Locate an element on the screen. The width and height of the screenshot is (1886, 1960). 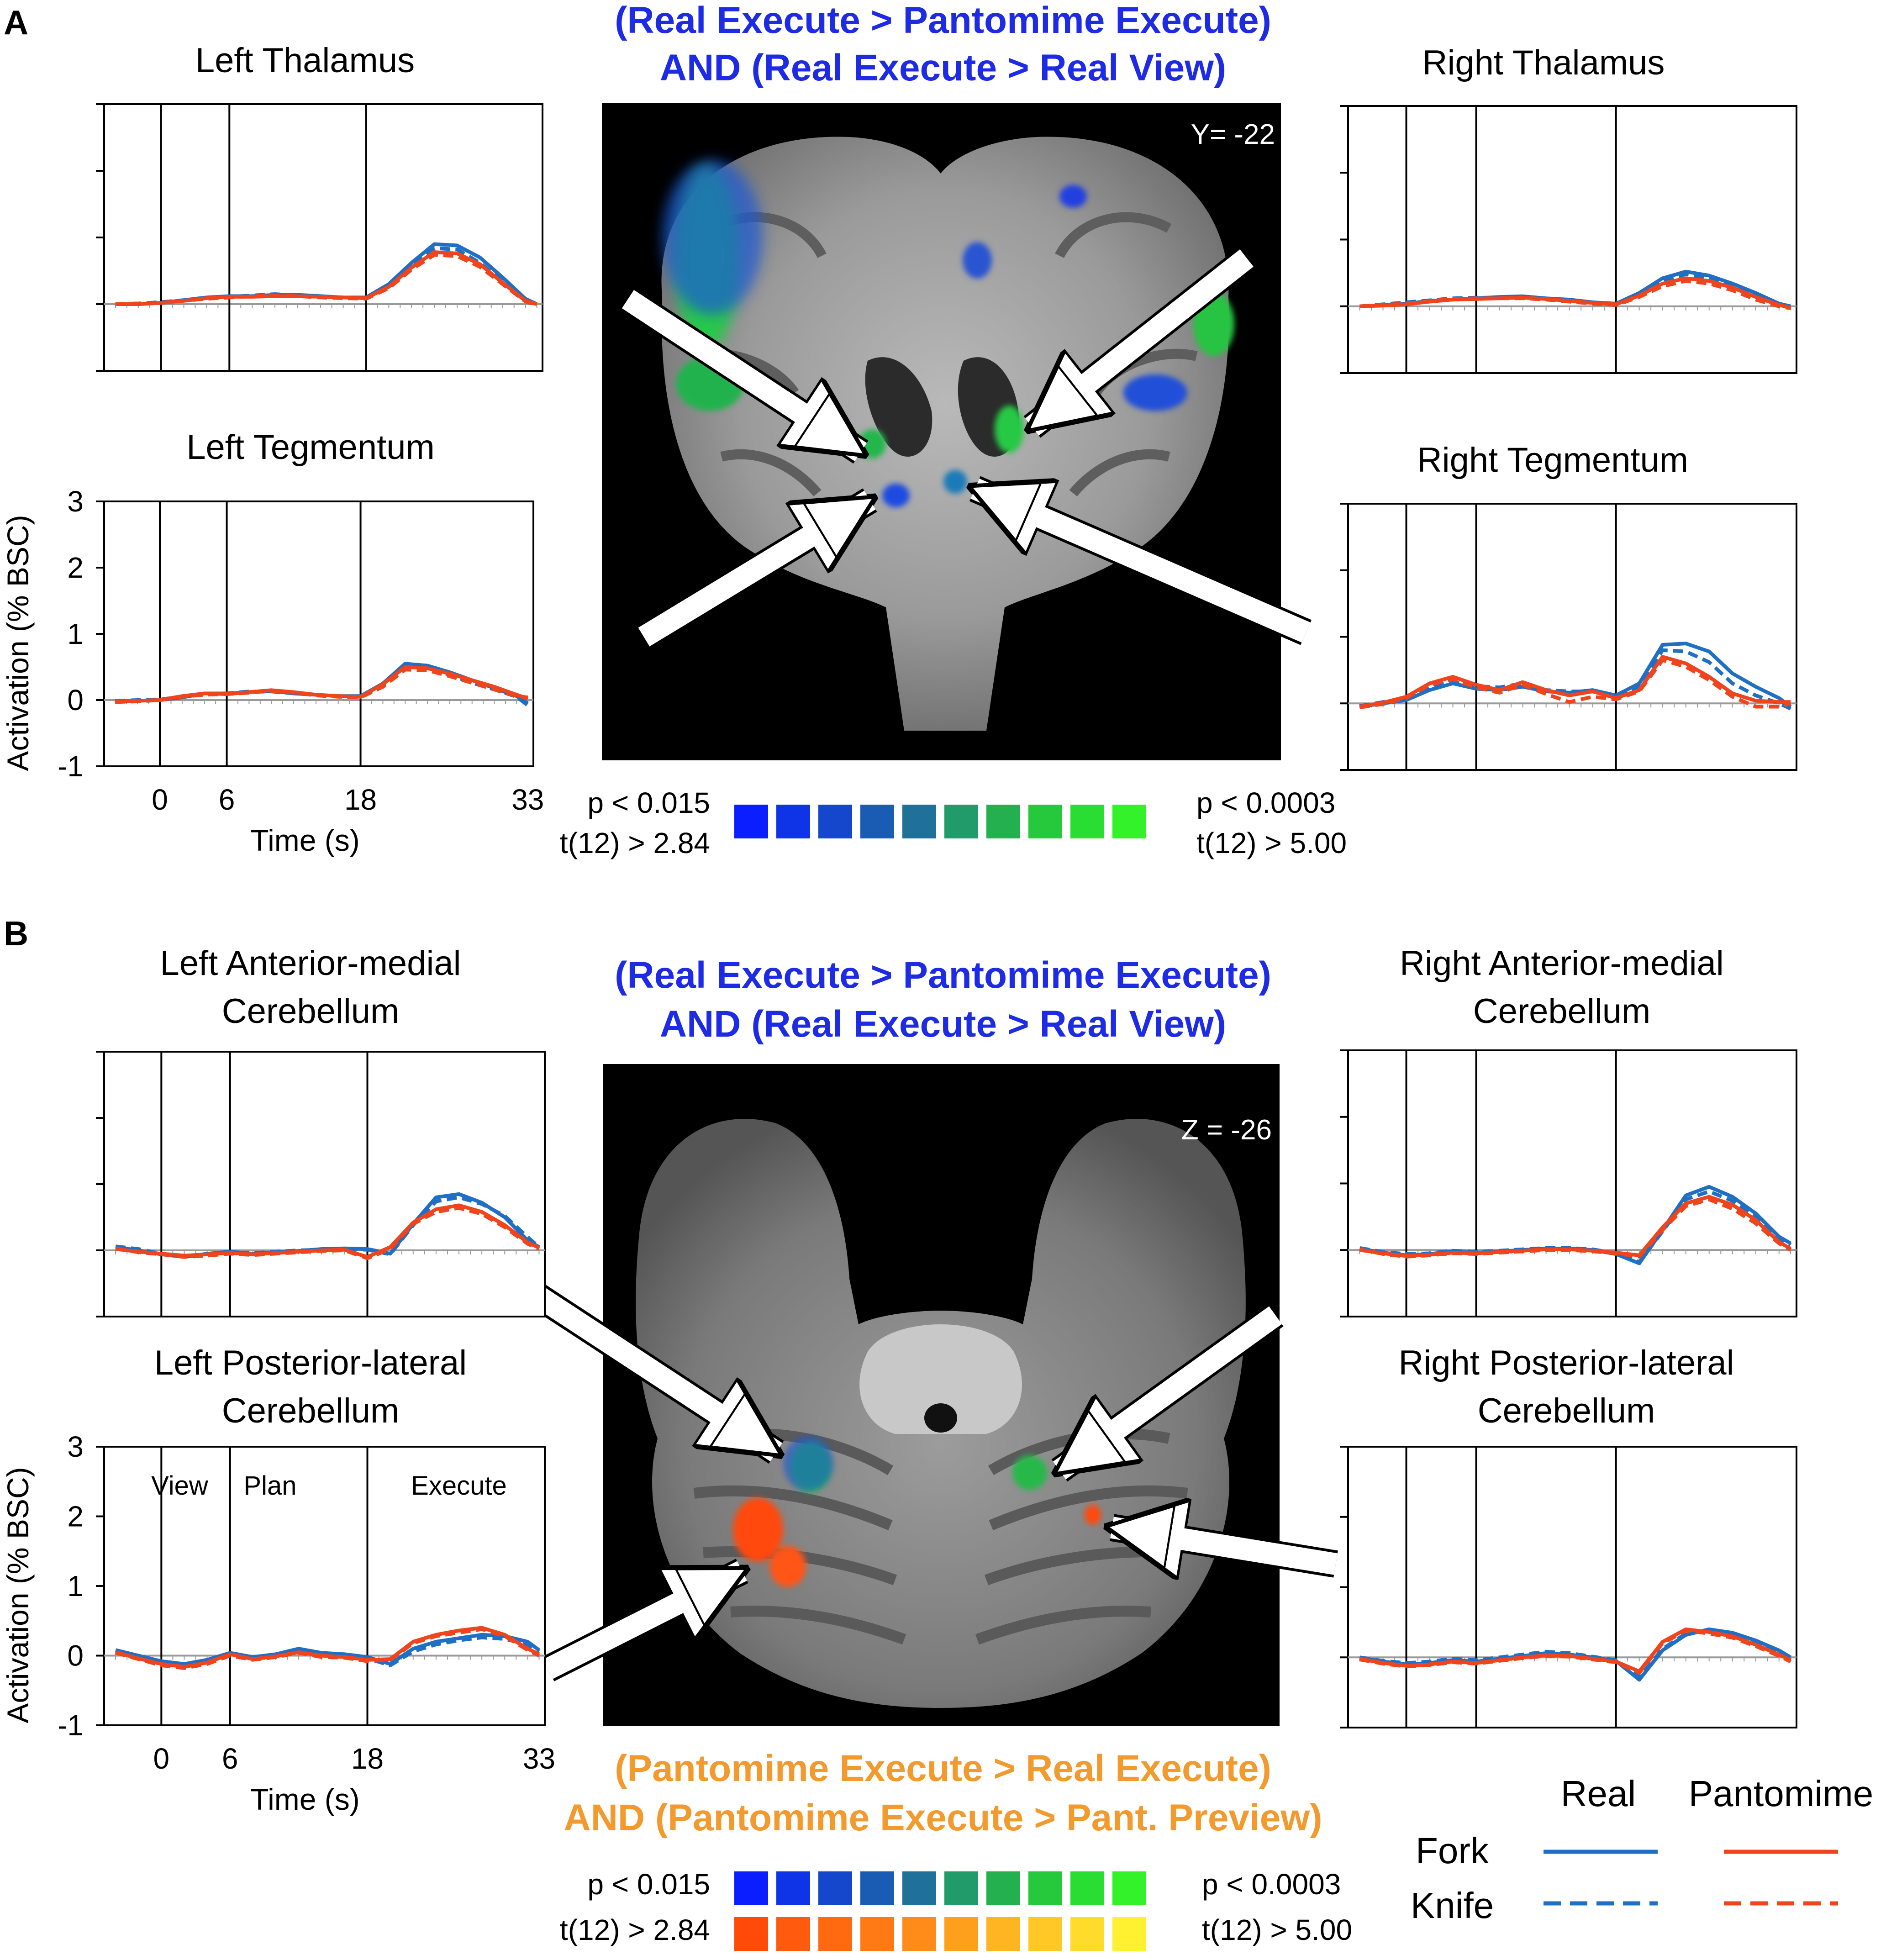
y-tick-label: 2 is located at coordinates (75, 567).